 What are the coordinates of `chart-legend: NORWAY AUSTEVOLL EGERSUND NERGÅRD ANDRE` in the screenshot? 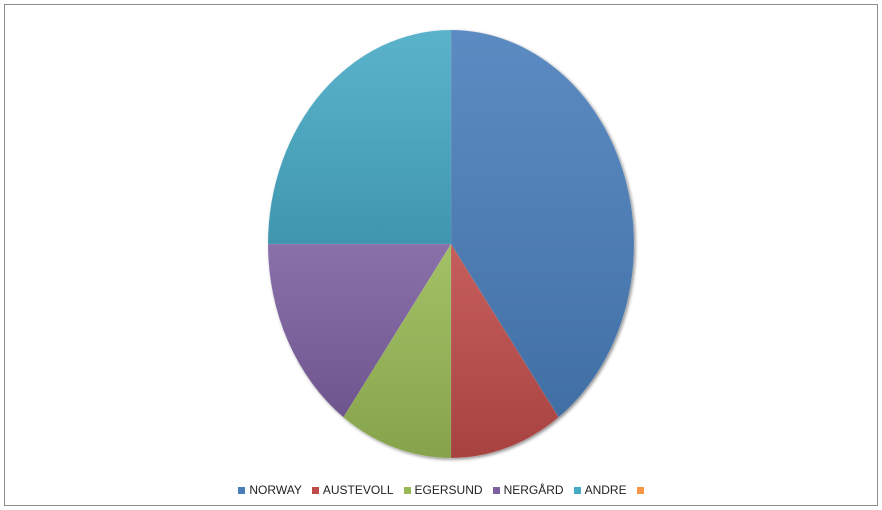 It's located at (441, 490).